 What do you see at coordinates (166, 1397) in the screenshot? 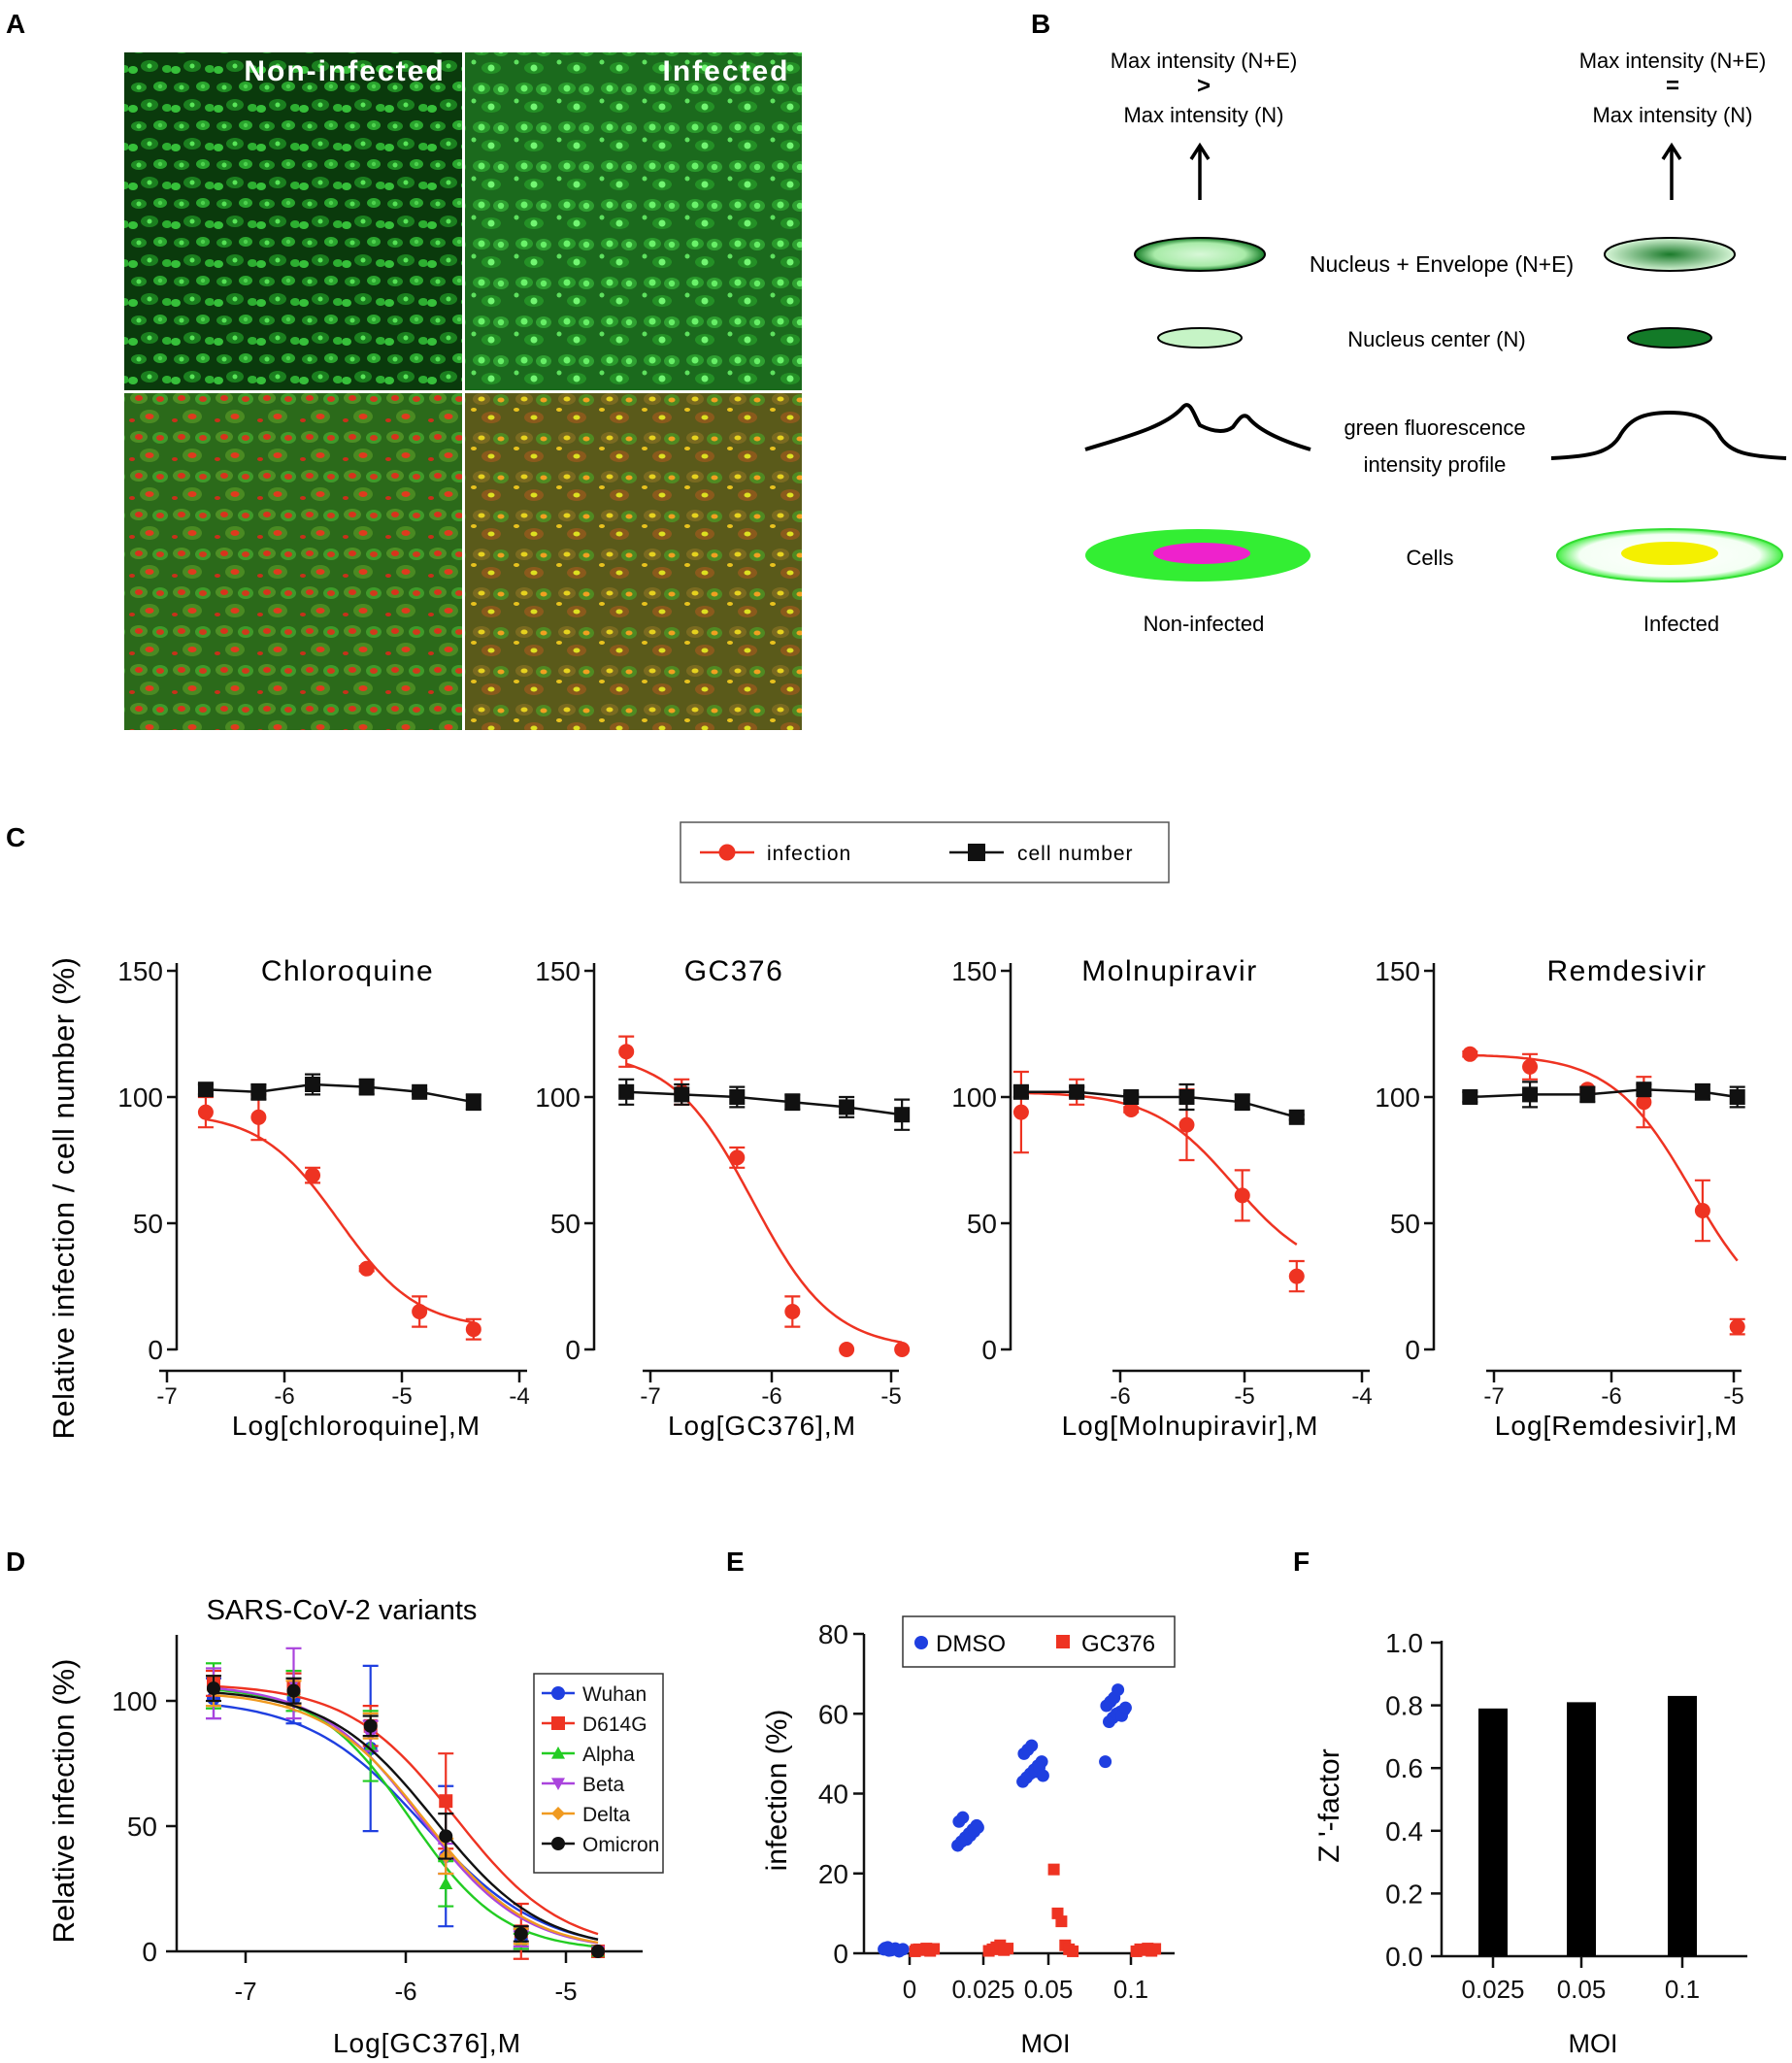
I see `x-tick-label: -7` at bounding box center [166, 1397].